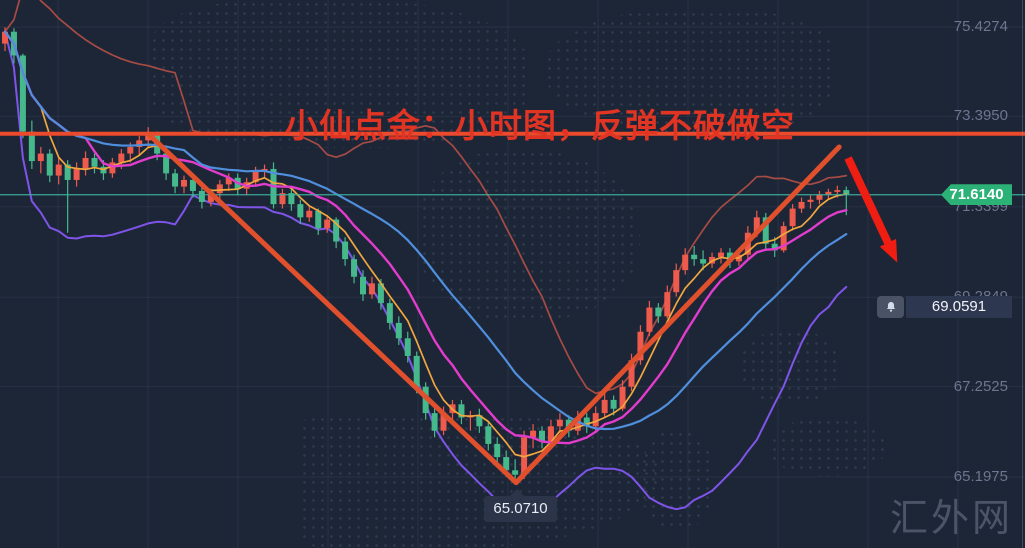 The image size is (1025, 548). Describe the element at coordinates (521, 505) in the screenshot. I see `swing-low-tooltip: 65.0710` at that location.